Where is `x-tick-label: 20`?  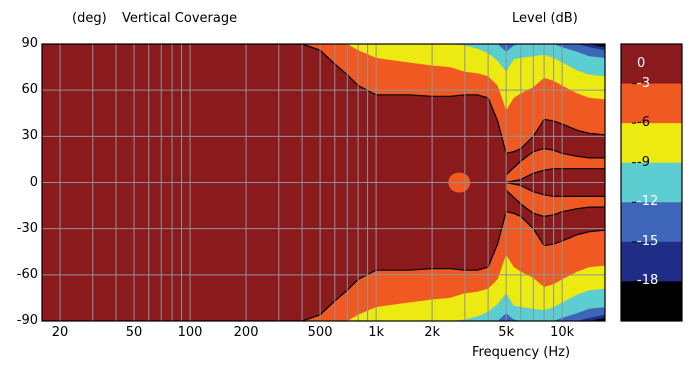 x-tick-label: 20 is located at coordinates (60, 332).